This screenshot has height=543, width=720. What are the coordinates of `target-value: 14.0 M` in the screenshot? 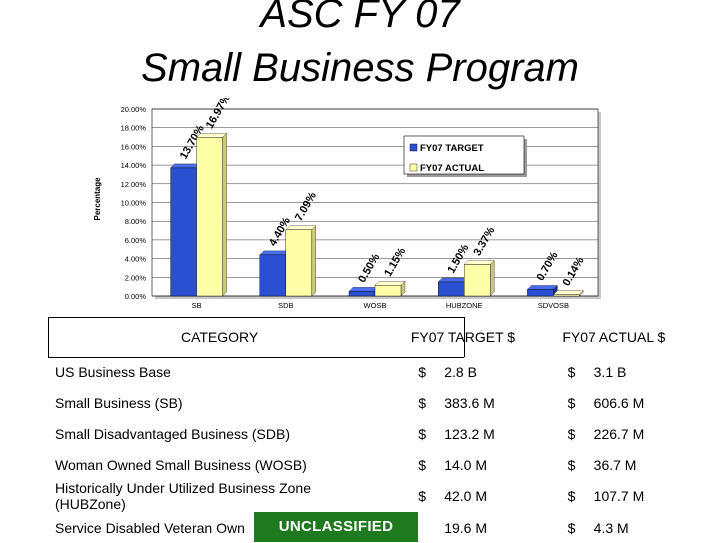 It's located at (466, 464).